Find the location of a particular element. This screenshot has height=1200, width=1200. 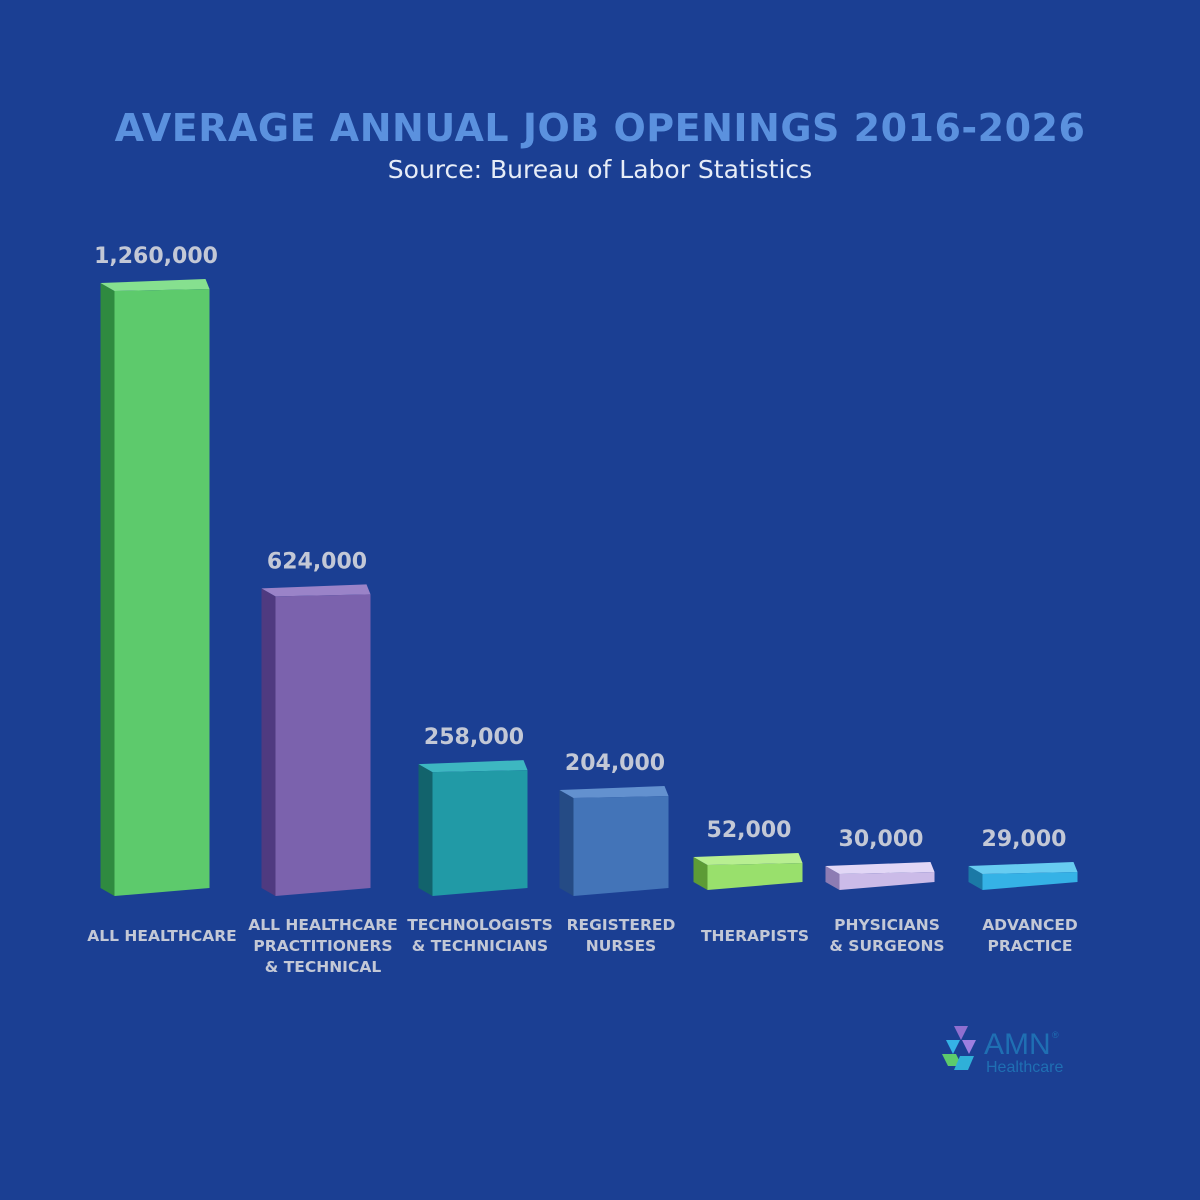

category-label-line: PRACTITIONERS is located at coordinates (323, 946).